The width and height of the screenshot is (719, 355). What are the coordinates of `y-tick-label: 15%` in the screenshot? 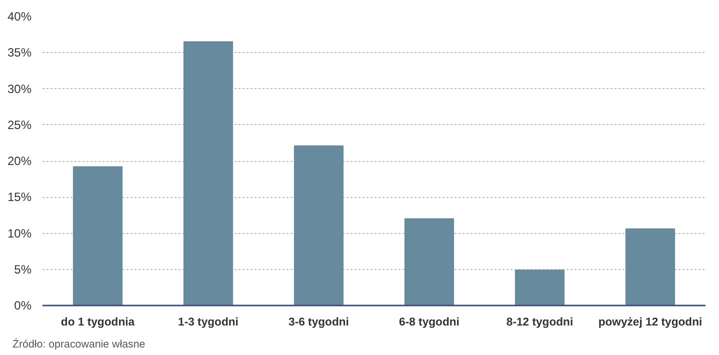 It's located at (19, 197).